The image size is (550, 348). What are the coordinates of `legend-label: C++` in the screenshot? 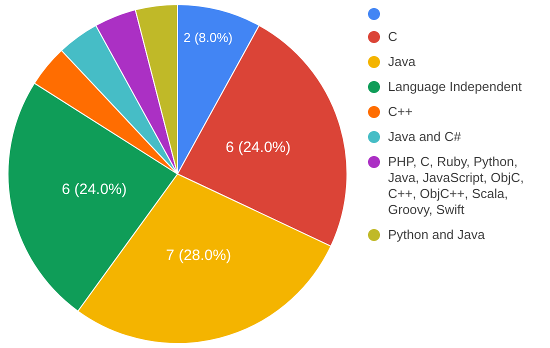 It's located at (400, 112).